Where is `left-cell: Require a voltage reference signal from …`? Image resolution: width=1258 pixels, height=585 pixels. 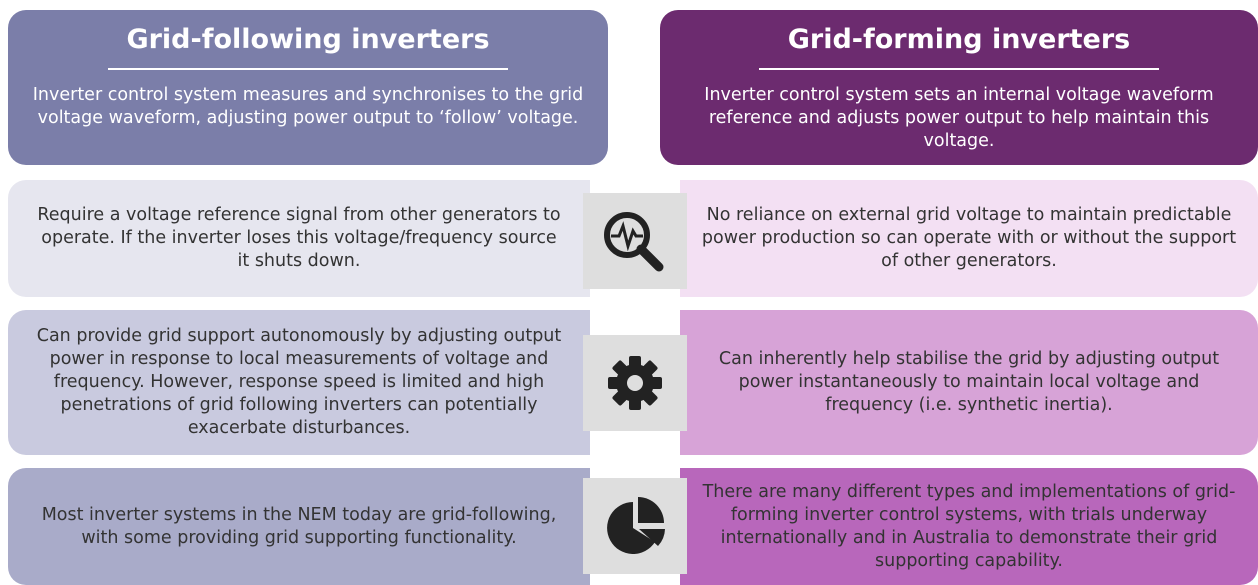 left-cell: Require a voltage reference signal from … is located at coordinates (299, 238).